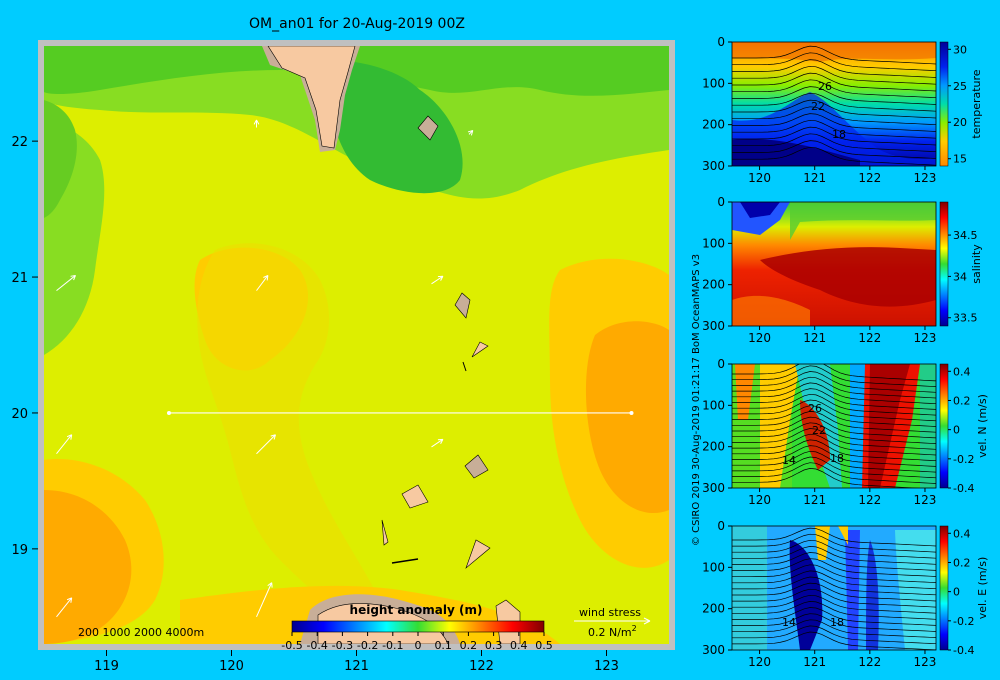  What do you see at coordinates (963, 459) in the screenshot?
I see `section-colorbar-tick-label: -0.2` at bounding box center [963, 459].